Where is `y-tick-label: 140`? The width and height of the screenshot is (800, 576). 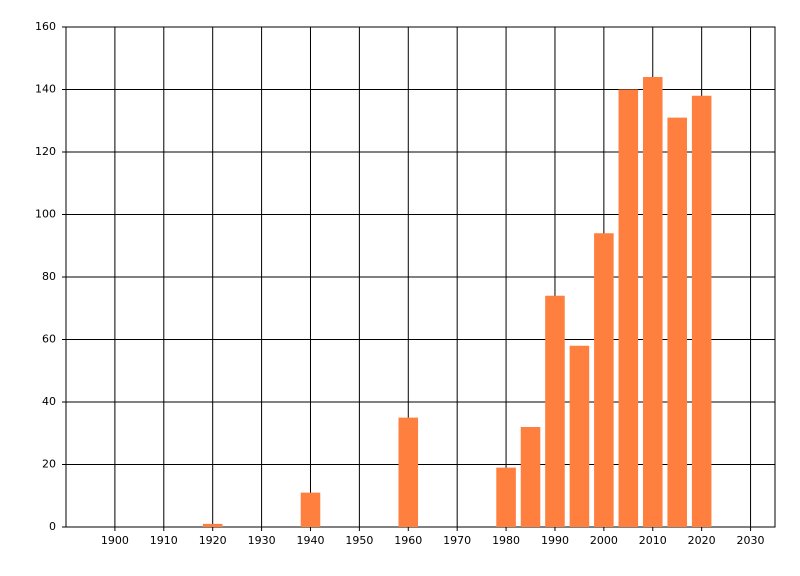 y-tick-label: 140 is located at coordinates (45, 89).